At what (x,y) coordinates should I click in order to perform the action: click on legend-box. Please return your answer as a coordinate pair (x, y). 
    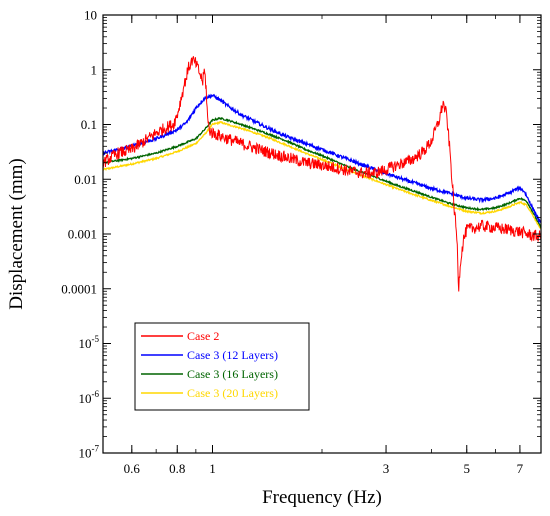
    Looking at the image, I should click on (222, 366).